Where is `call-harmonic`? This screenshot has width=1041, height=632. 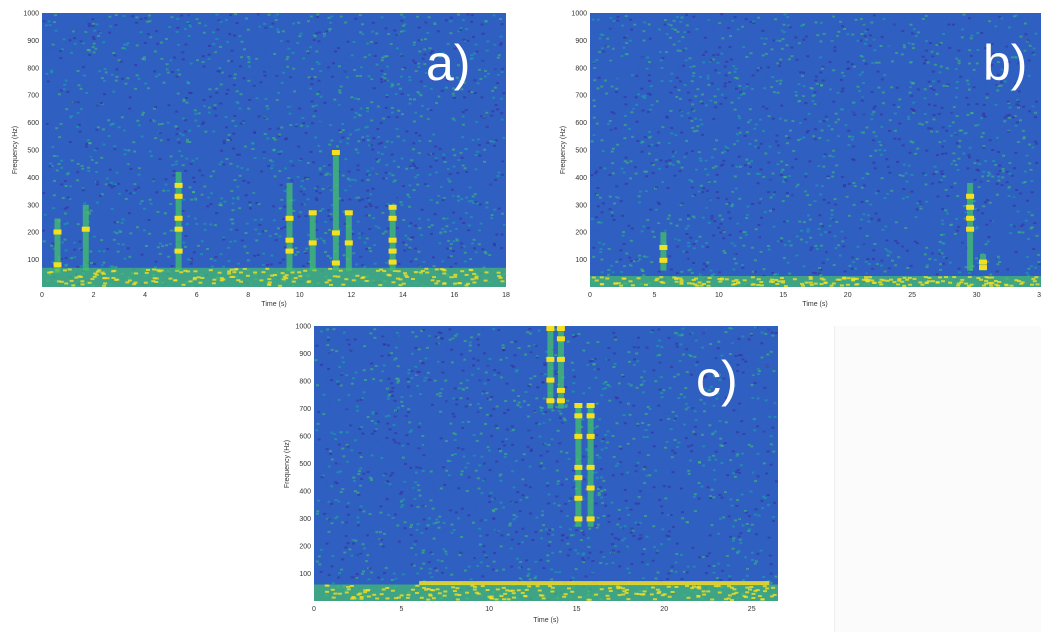 call-harmonic is located at coordinates (335, 152).